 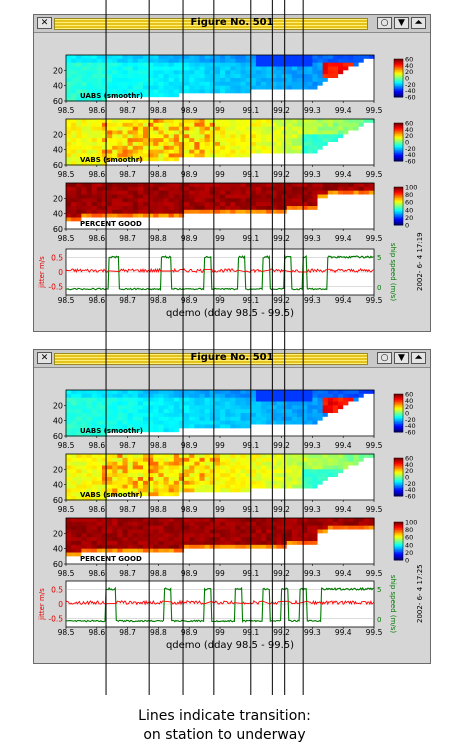 What do you see at coordinates (220, 604) in the screenshot?
I see `ship-speed-line` at bounding box center [220, 604].